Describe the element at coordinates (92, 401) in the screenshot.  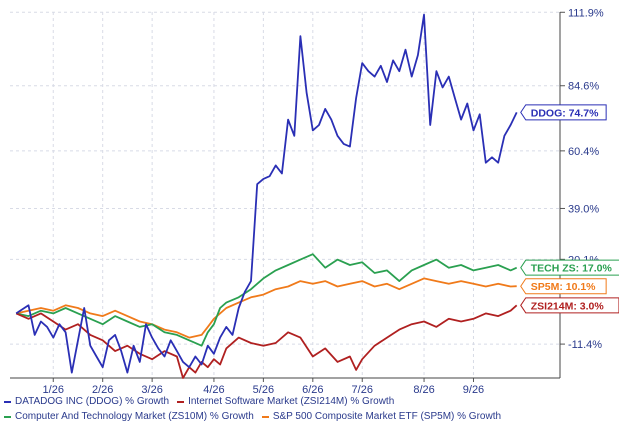
I see `legend-label: DATADOG INC (DDOG) % Growth` at that location.